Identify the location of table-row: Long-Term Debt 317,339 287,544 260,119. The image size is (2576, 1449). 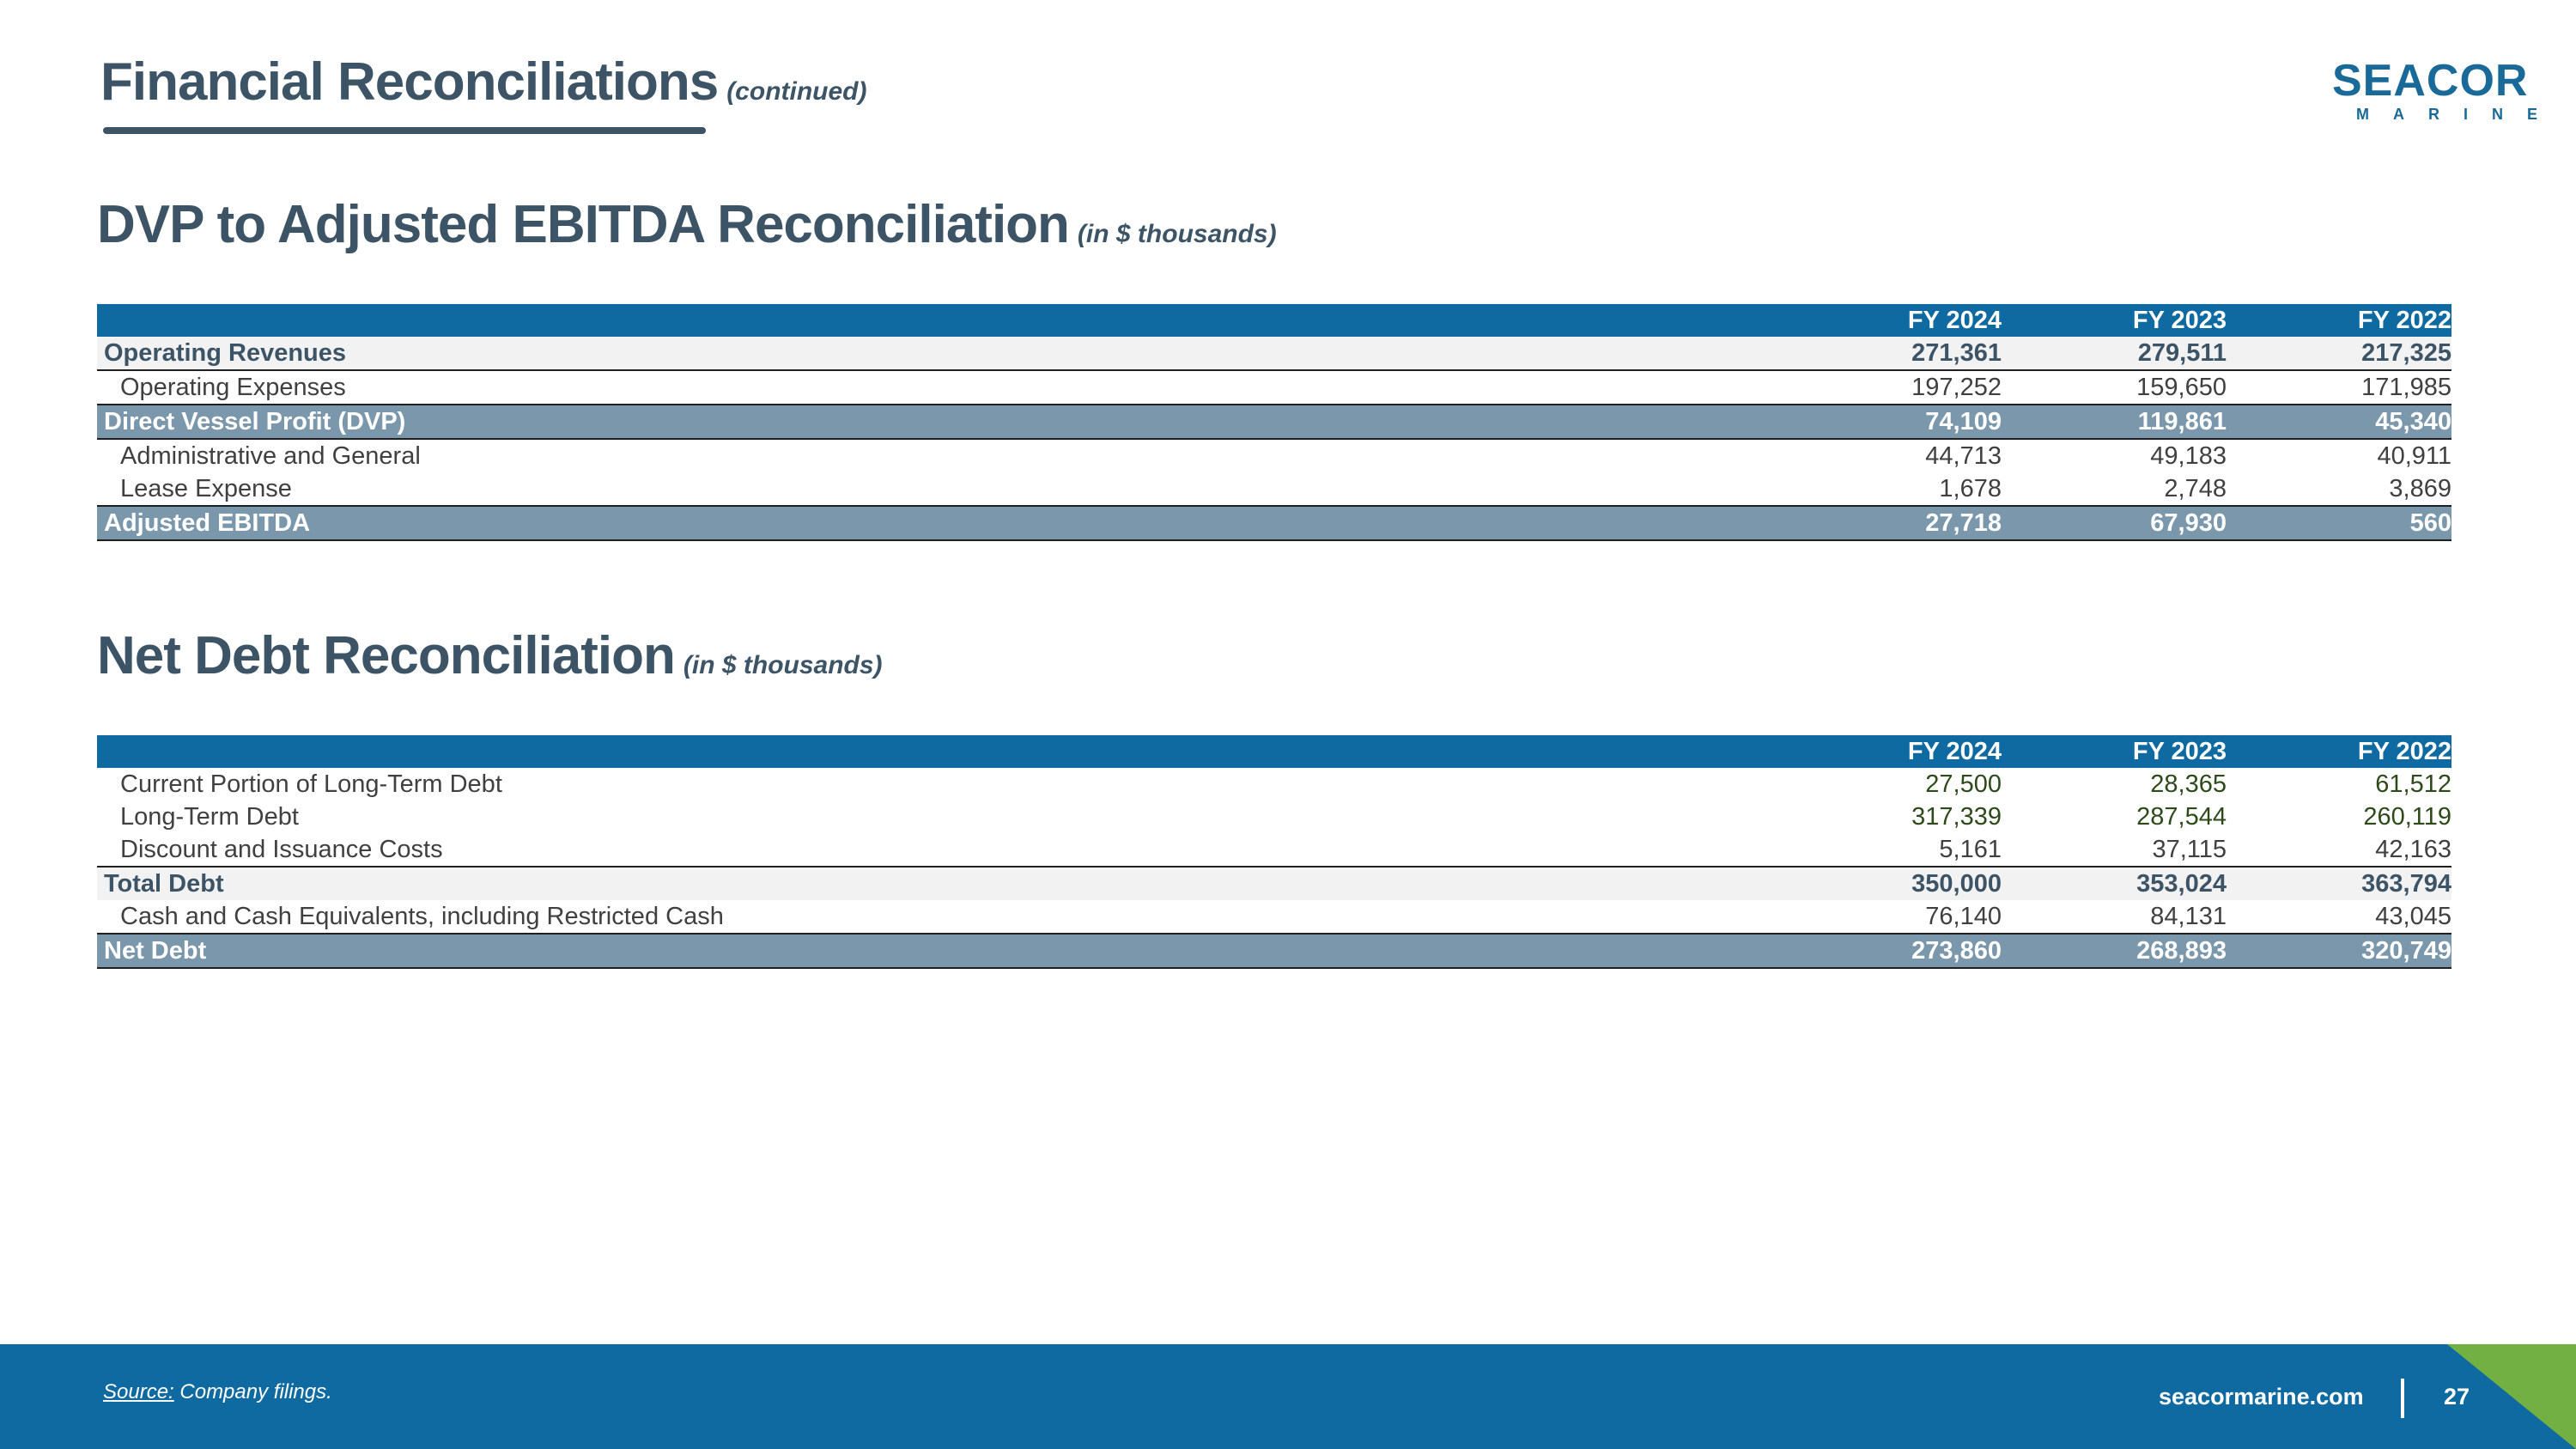
(1274, 817).